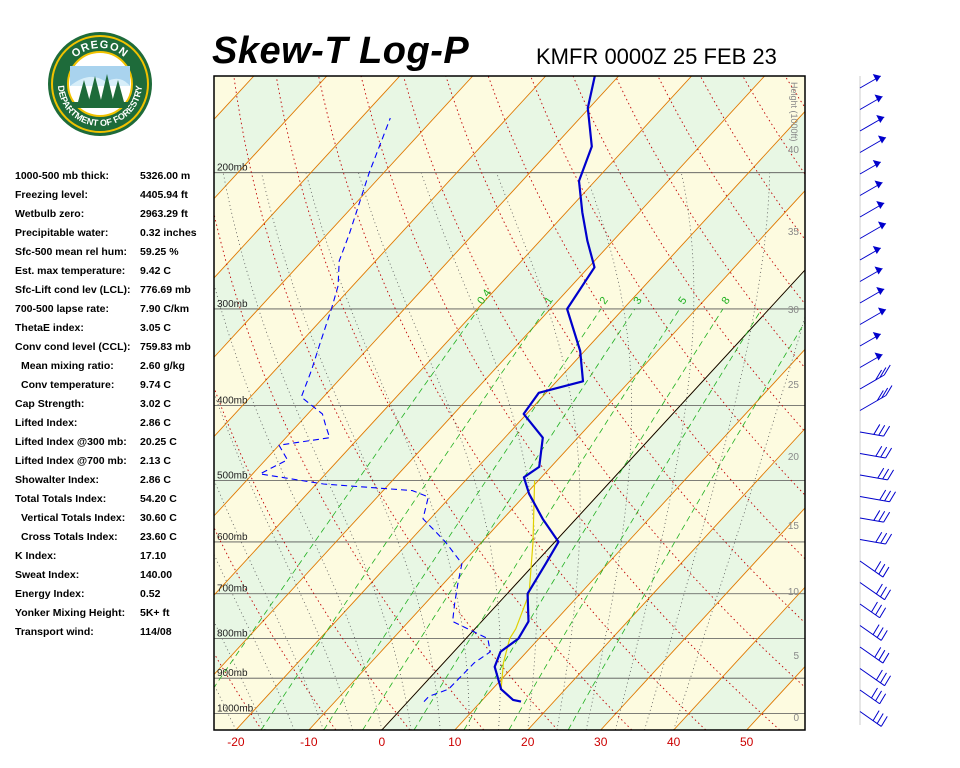 The width and height of the screenshot is (960, 768). I want to click on stat-label: 1000-500 mb thick:, so click(62, 176).